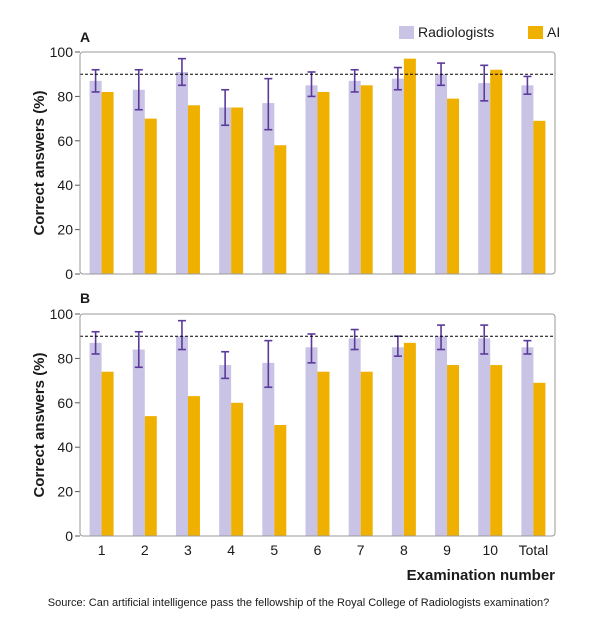 The height and width of the screenshot is (635, 597). Describe the element at coordinates (39, 162) in the screenshot. I see `y-axis-label-A: Correct answers (%)` at that location.